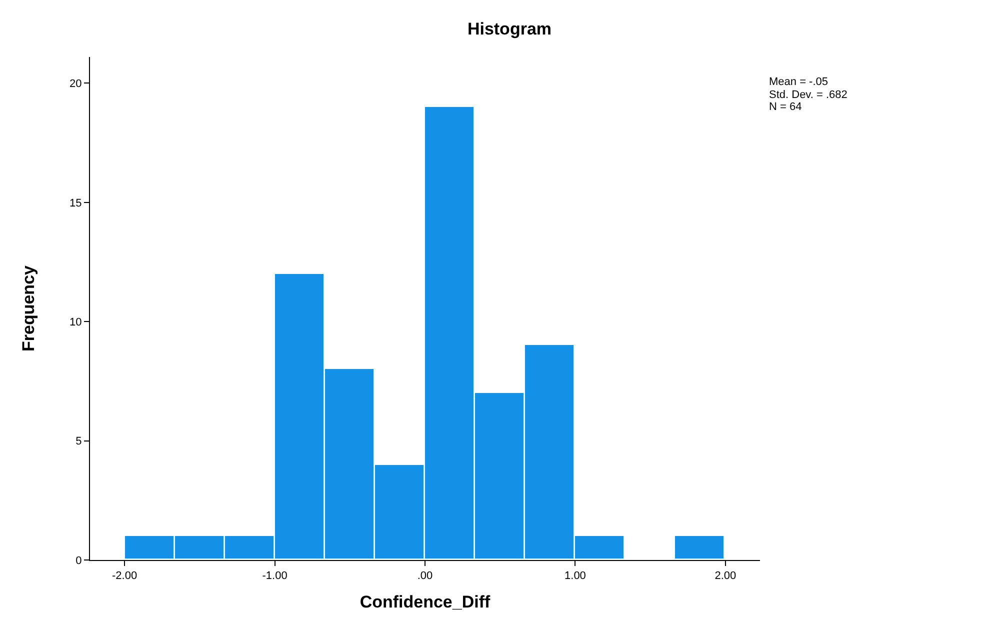 This screenshot has height=632, width=999. What do you see at coordinates (425, 602) in the screenshot?
I see `x-axis-title: Confidence_Diff` at bounding box center [425, 602].